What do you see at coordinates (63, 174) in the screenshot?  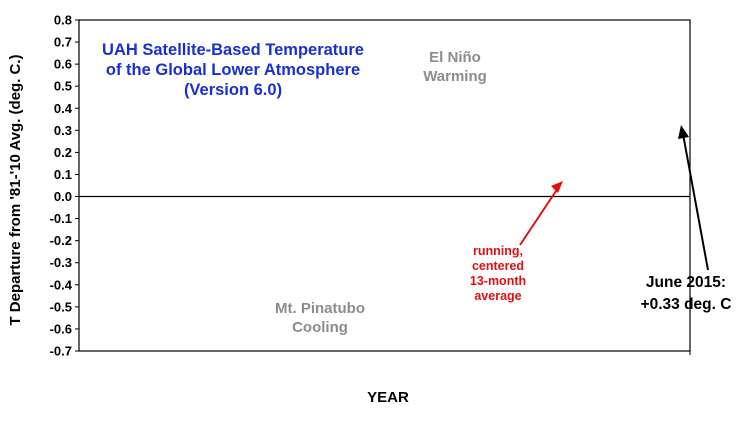 I see `y-tick-label: 0.1` at bounding box center [63, 174].